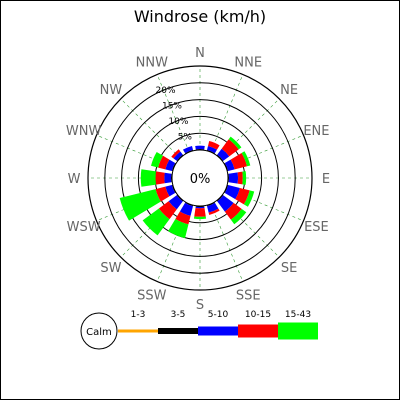 This screenshot has height=400, width=400. Describe the element at coordinates (84, 131) in the screenshot. I see `direction-label-wnw: WNW` at that location.